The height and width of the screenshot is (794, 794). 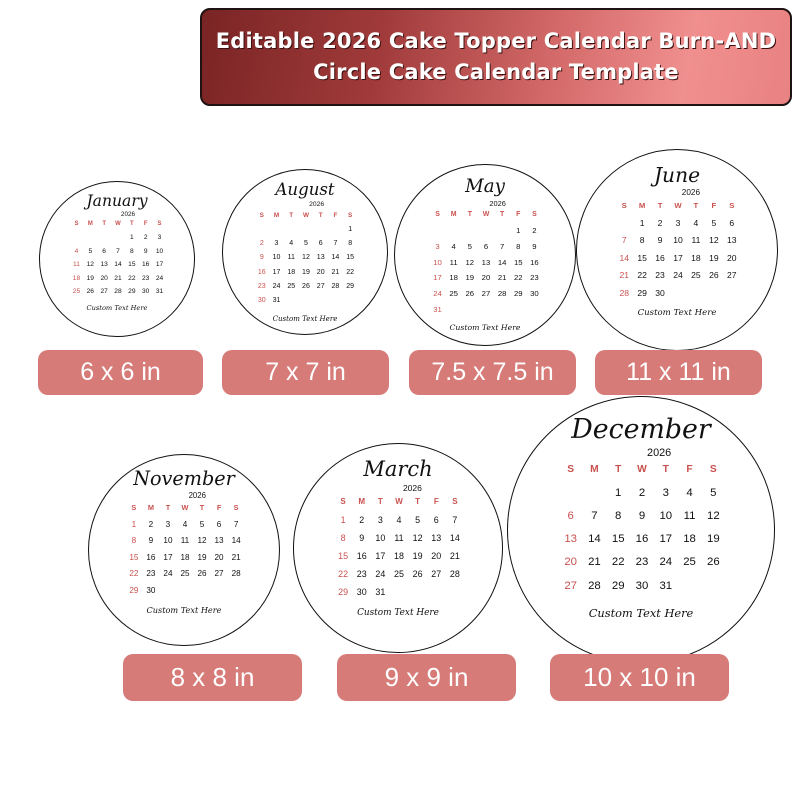 I want to click on size-badge-may: 7.5 x 7.5 in, so click(x=492, y=372).